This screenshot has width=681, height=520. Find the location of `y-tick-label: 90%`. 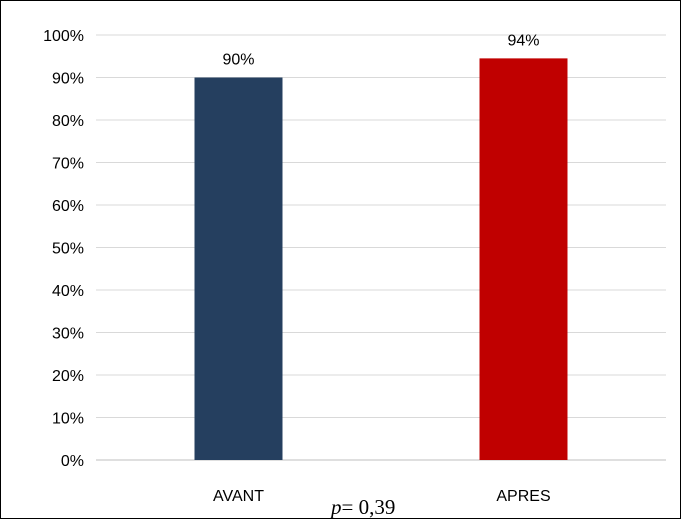

y-tick-label: 90% is located at coordinates (68, 79).